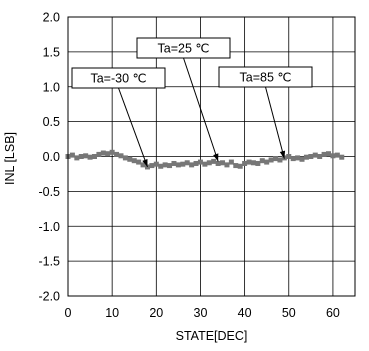 This screenshot has width=369, height=351. I want to click on y-tick-label: 0.0, so click(51, 157).